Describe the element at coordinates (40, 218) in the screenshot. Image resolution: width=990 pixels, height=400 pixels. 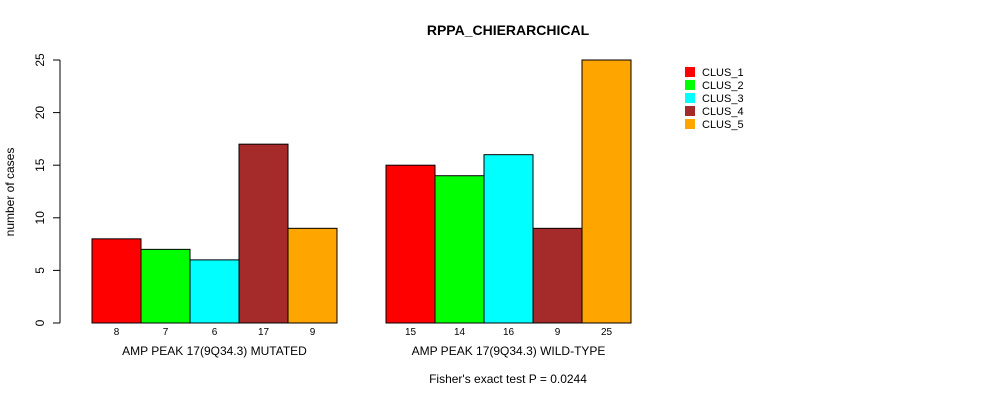
I see `y-tick-label: 10` at that location.